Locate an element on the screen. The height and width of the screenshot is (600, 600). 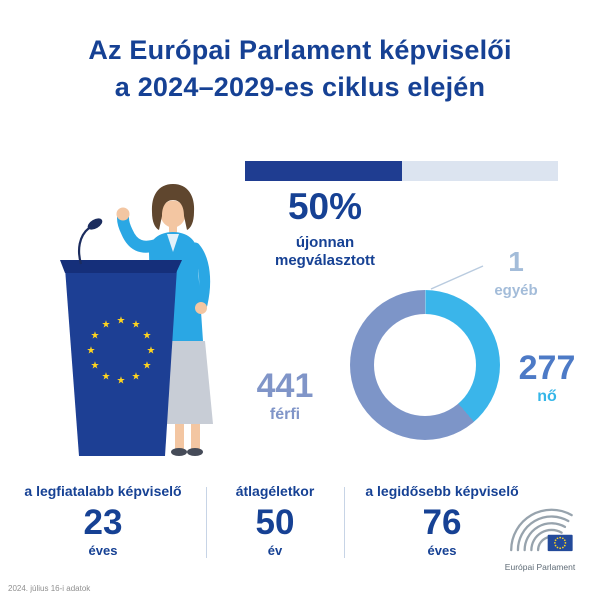
newly-elected-bar is located at coordinates (401, 171).